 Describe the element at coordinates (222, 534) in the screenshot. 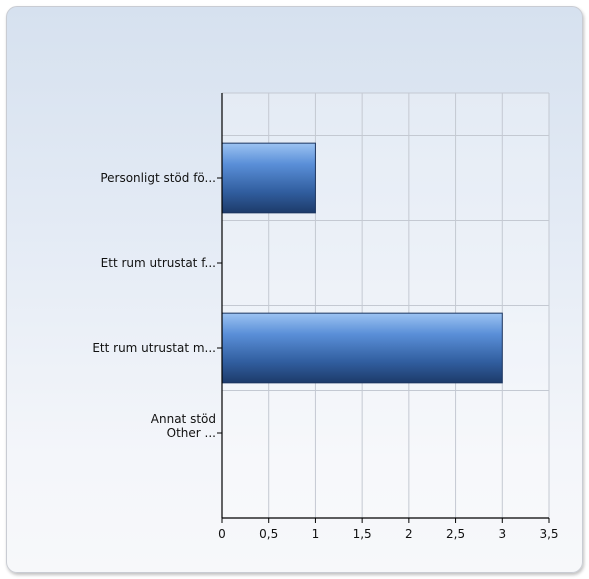

I see `x-tick-label: 0` at that location.